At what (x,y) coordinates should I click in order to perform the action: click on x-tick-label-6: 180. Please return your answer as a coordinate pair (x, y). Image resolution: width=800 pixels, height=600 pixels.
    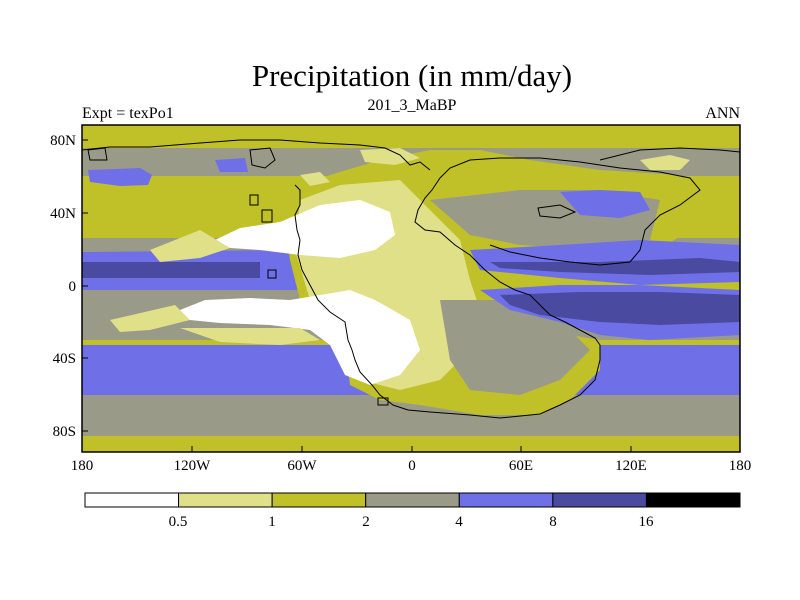
    Looking at the image, I should click on (740, 466).